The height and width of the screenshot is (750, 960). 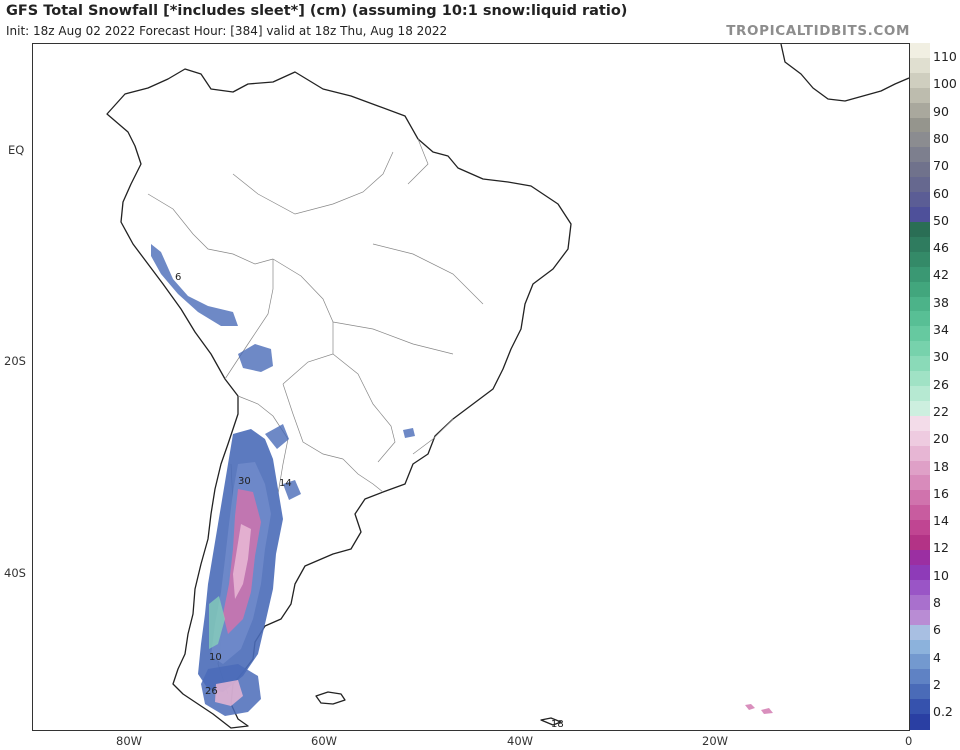 What do you see at coordinates (941, 575) in the screenshot?
I see `colorbar-label: 10` at bounding box center [941, 575].